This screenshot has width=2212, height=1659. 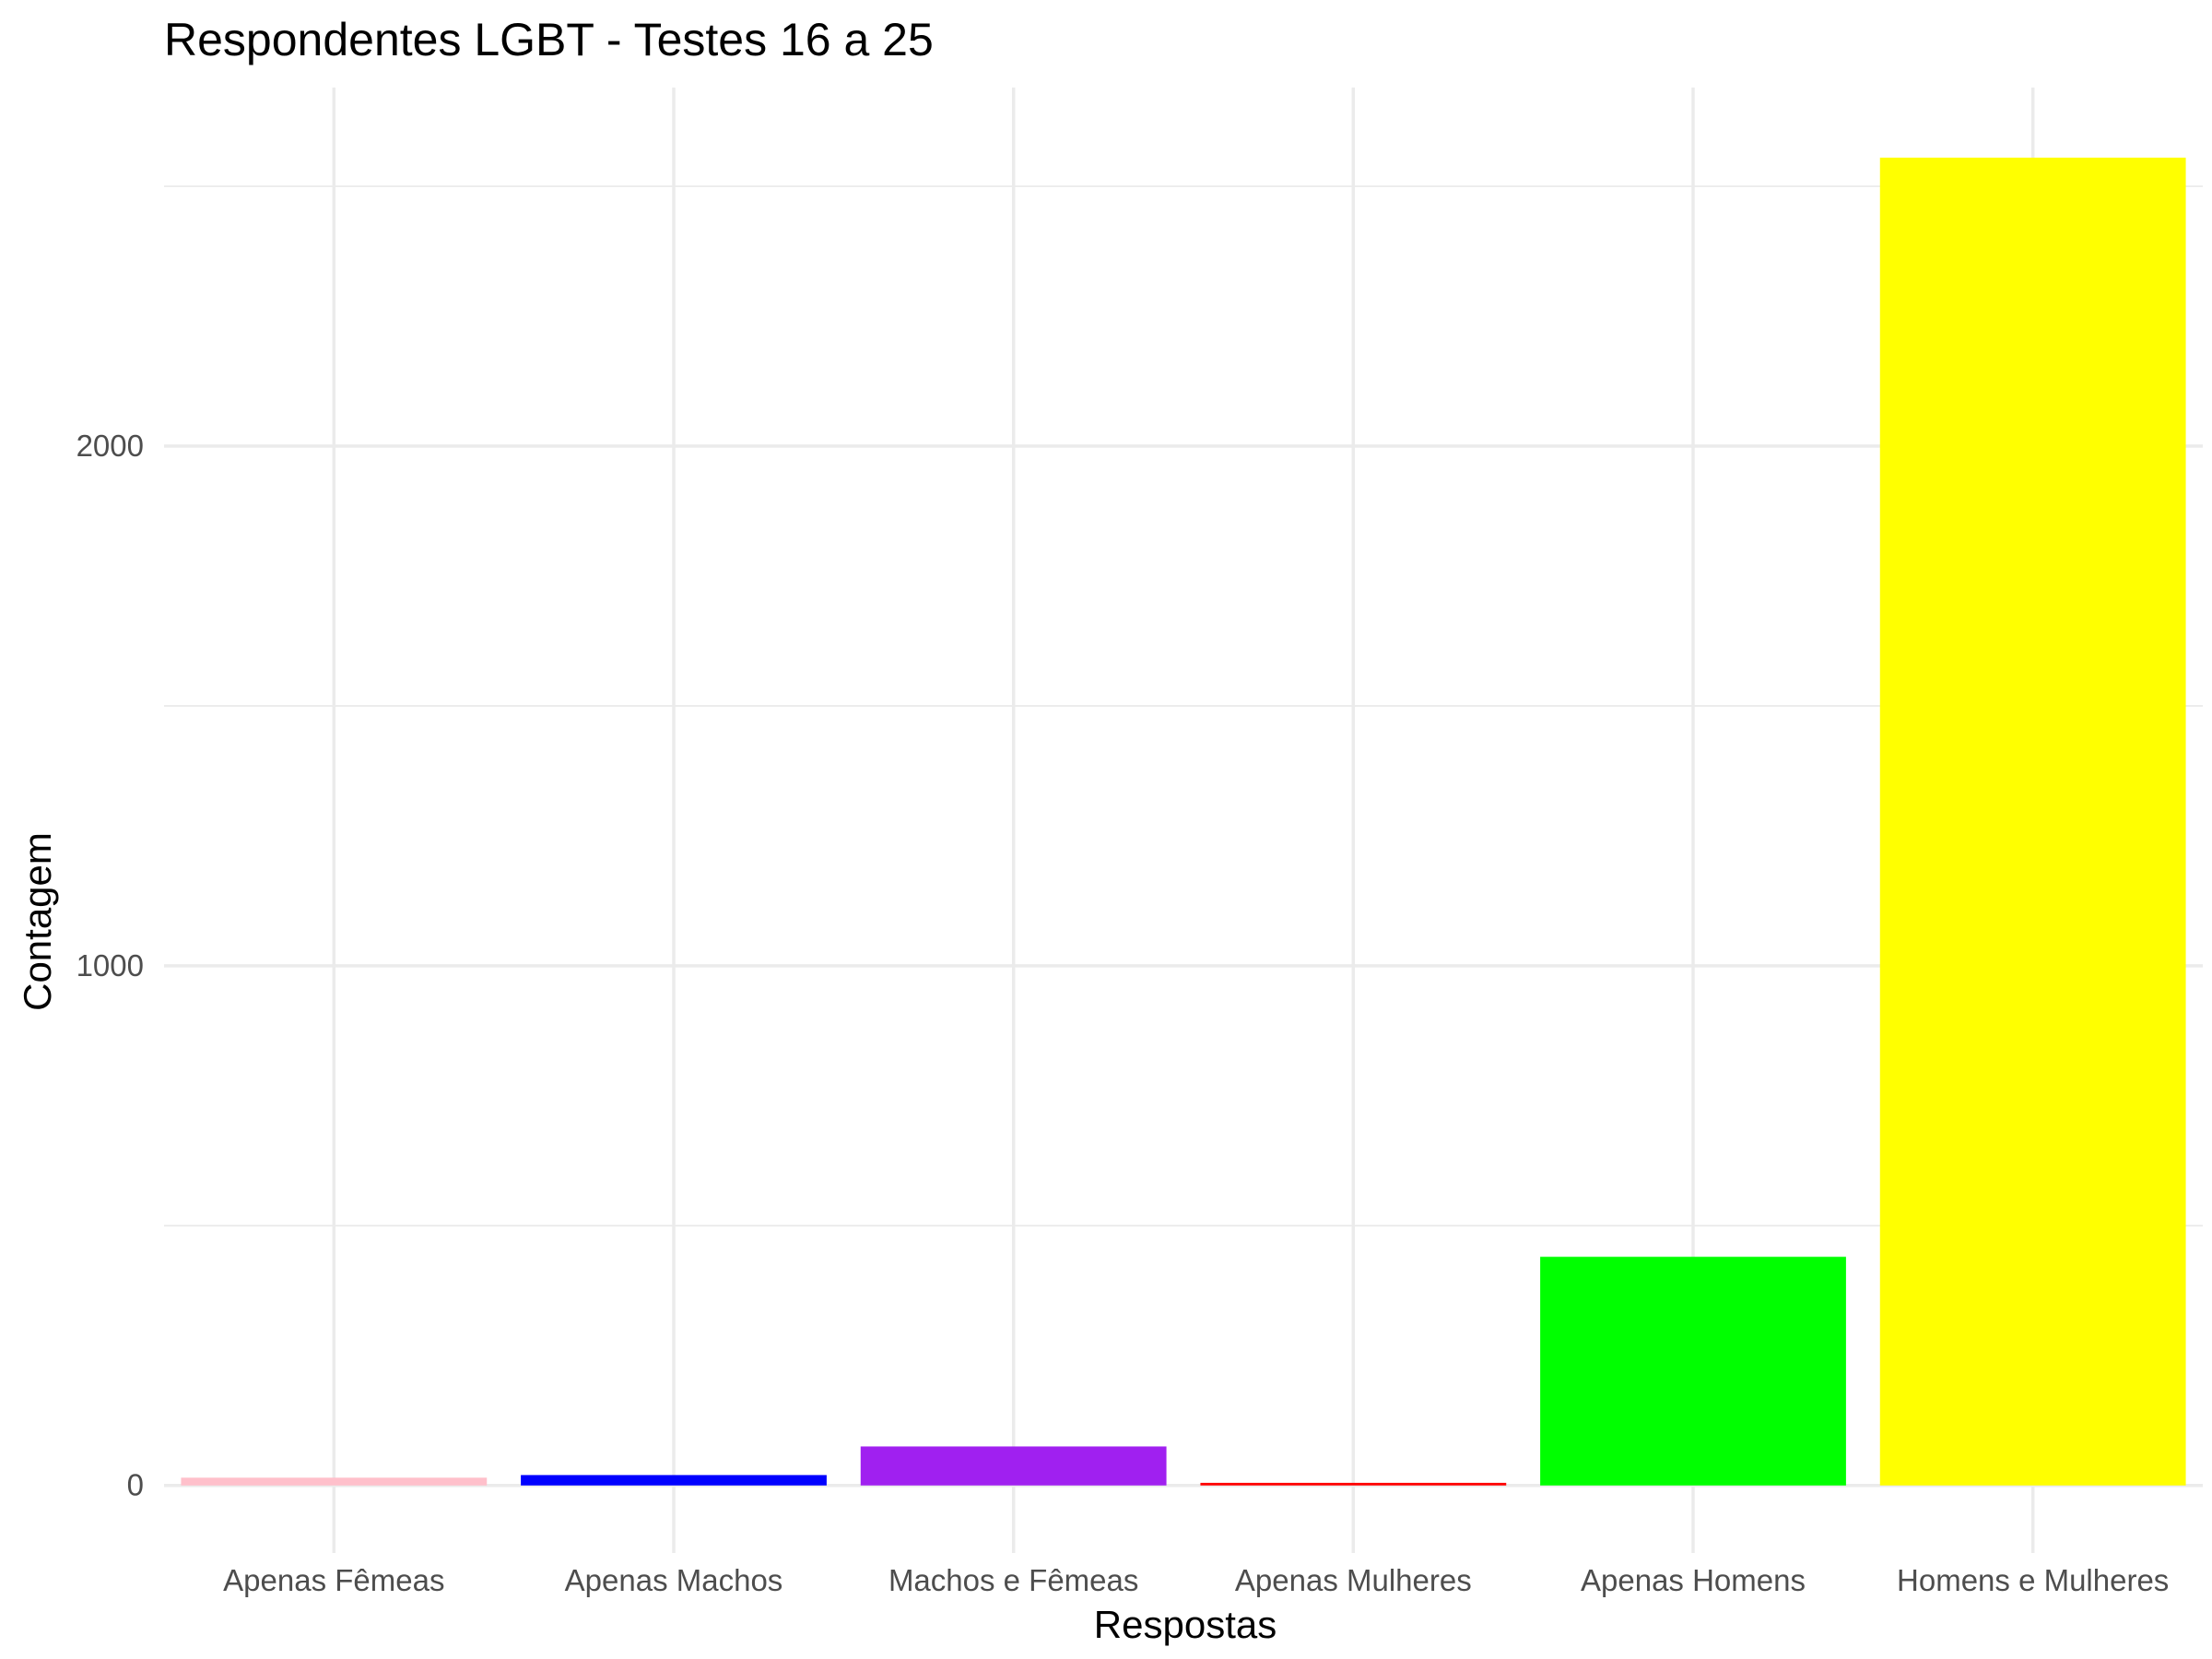 What do you see at coordinates (2033, 1580) in the screenshot?
I see `x-tick-label: Homens e Mulheres` at bounding box center [2033, 1580].